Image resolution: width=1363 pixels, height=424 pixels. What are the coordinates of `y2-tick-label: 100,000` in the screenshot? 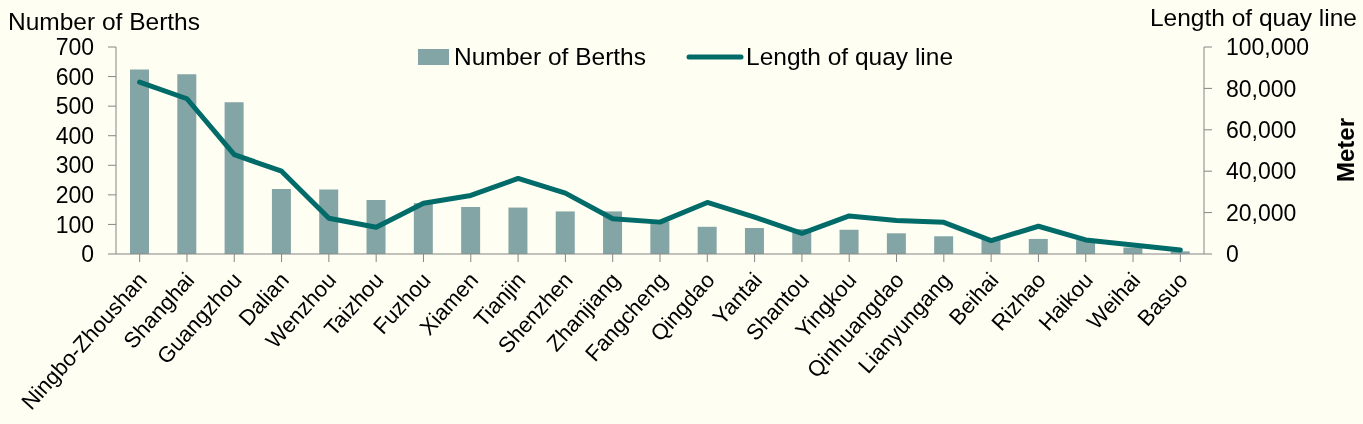 It's located at (1268, 47).